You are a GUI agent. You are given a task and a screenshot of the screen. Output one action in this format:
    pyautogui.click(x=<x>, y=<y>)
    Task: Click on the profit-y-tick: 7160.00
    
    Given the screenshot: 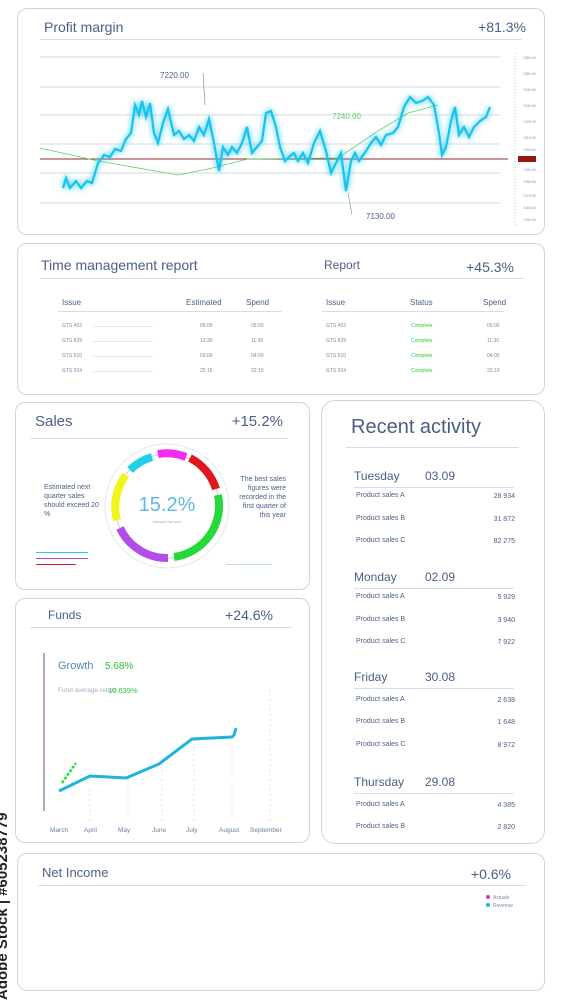 What is the action you would take?
    pyautogui.click(x=529, y=208)
    